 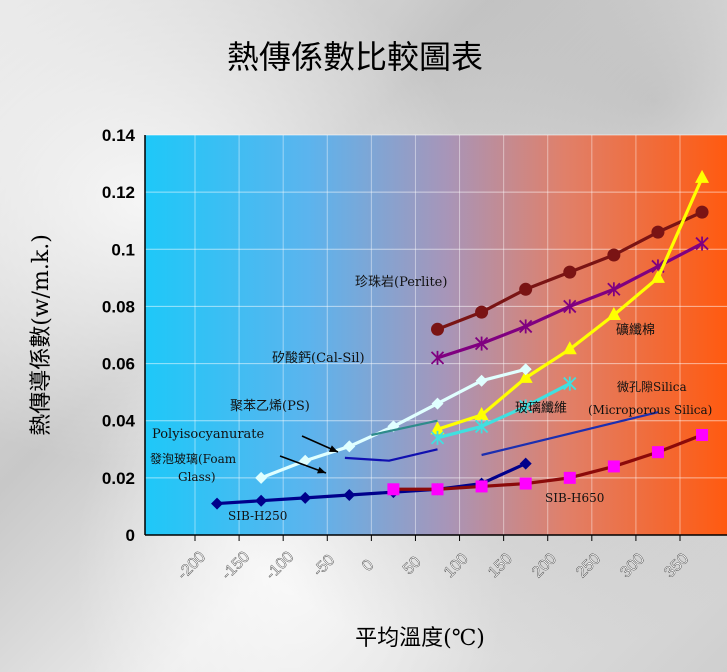 I want to click on annotation-label: Glass), so click(x=197, y=477).